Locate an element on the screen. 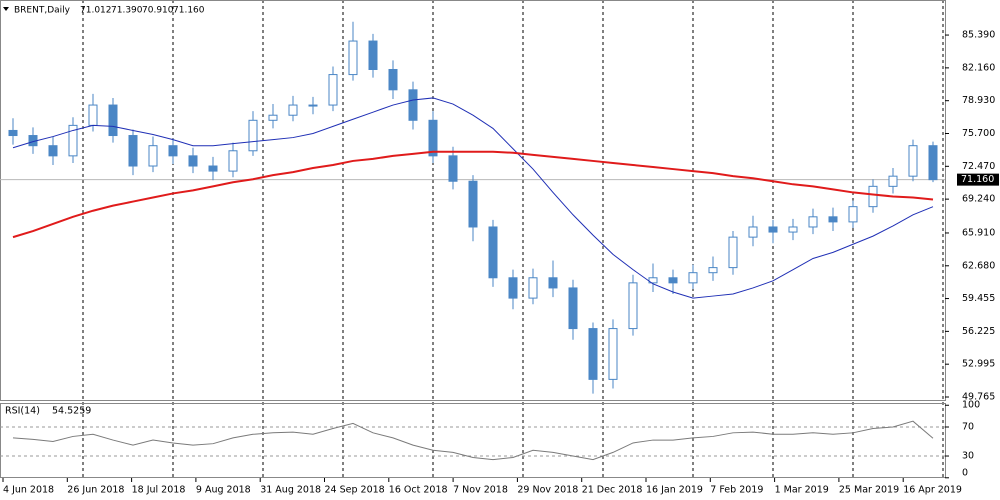 This screenshot has width=1000, height=500. menu-arrow is located at coordinates (6, 9).